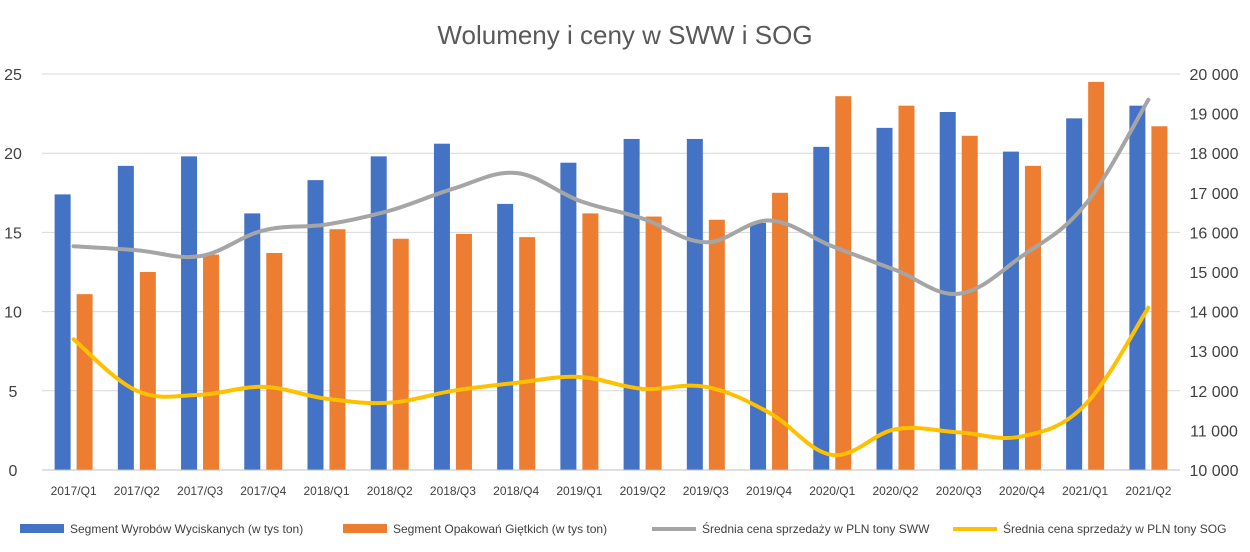 This screenshot has width=1250, height=552. What do you see at coordinates (579, 491) in the screenshot?
I see `x-tick-label: 2019/Q1` at bounding box center [579, 491].